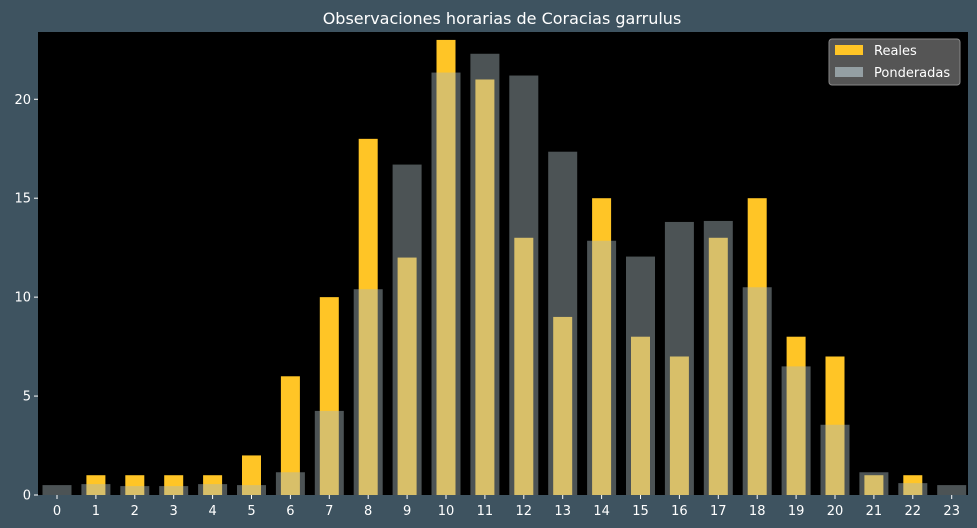 The height and width of the screenshot is (528, 977). I want to click on x-tick-label-12: 12, so click(524, 511).